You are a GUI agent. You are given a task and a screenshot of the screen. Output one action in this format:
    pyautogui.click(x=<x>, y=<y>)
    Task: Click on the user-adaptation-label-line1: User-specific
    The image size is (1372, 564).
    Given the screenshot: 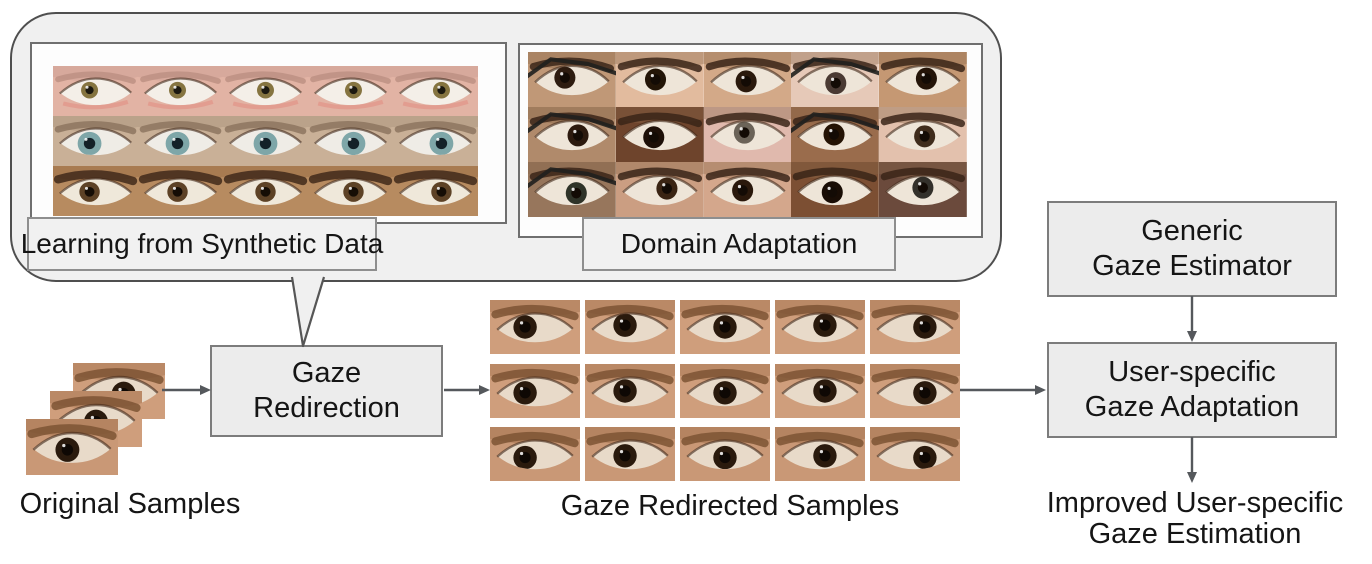 What is the action you would take?
    pyautogui.click(x=1192, y=372)
    